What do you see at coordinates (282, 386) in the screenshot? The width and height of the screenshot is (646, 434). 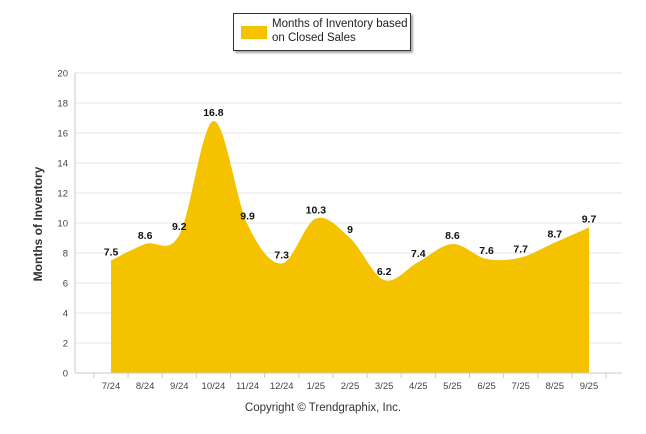 I see `x-tick-label: 12/24` at bounding box center [282, 386].